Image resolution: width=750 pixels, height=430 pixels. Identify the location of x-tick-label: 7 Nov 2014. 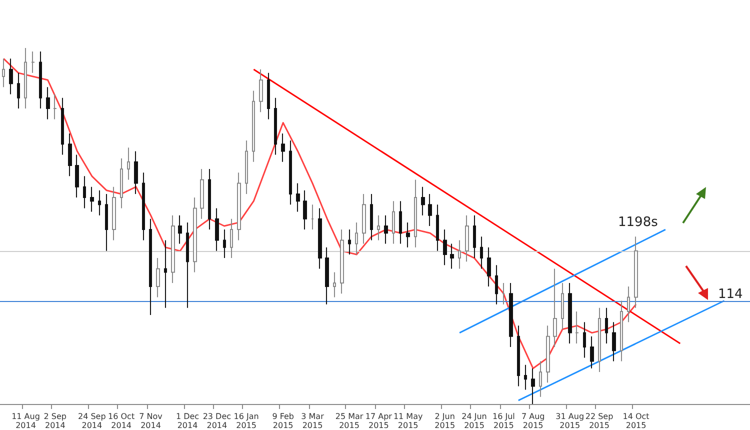
(151, 421).